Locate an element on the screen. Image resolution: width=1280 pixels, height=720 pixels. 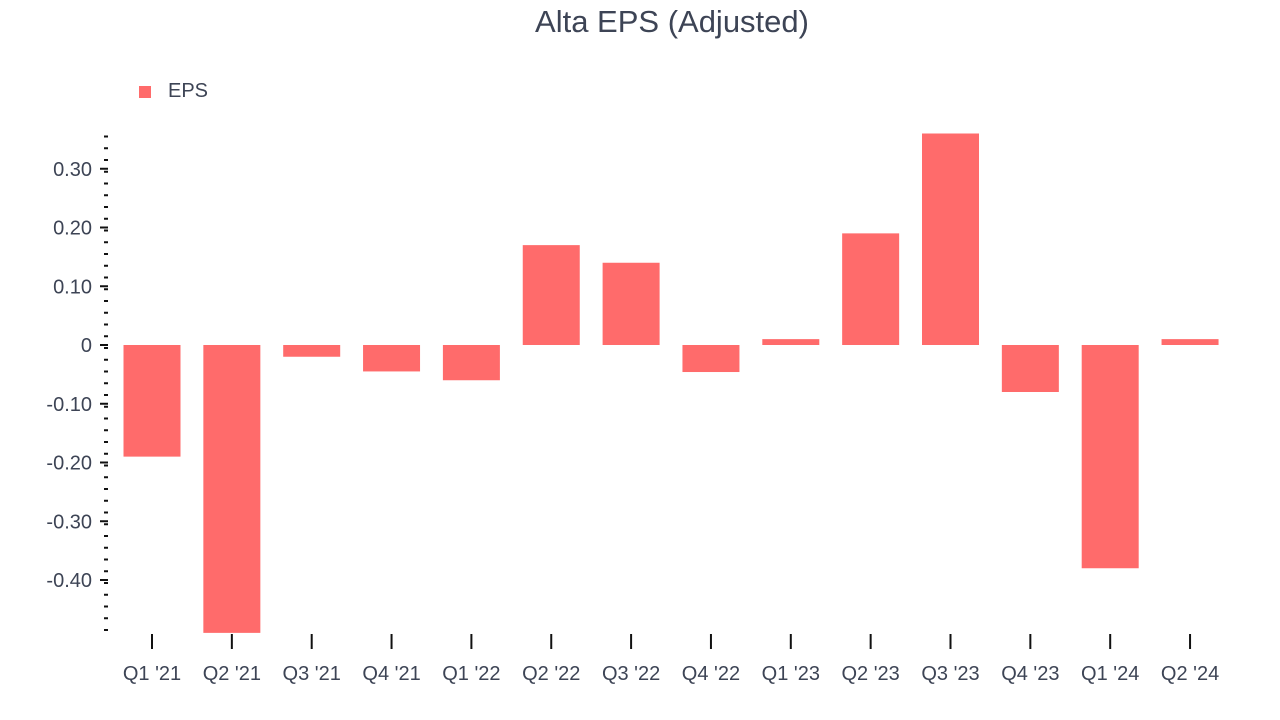
x-tick-label: Q4 '21 is located at coordinates (391, 674).